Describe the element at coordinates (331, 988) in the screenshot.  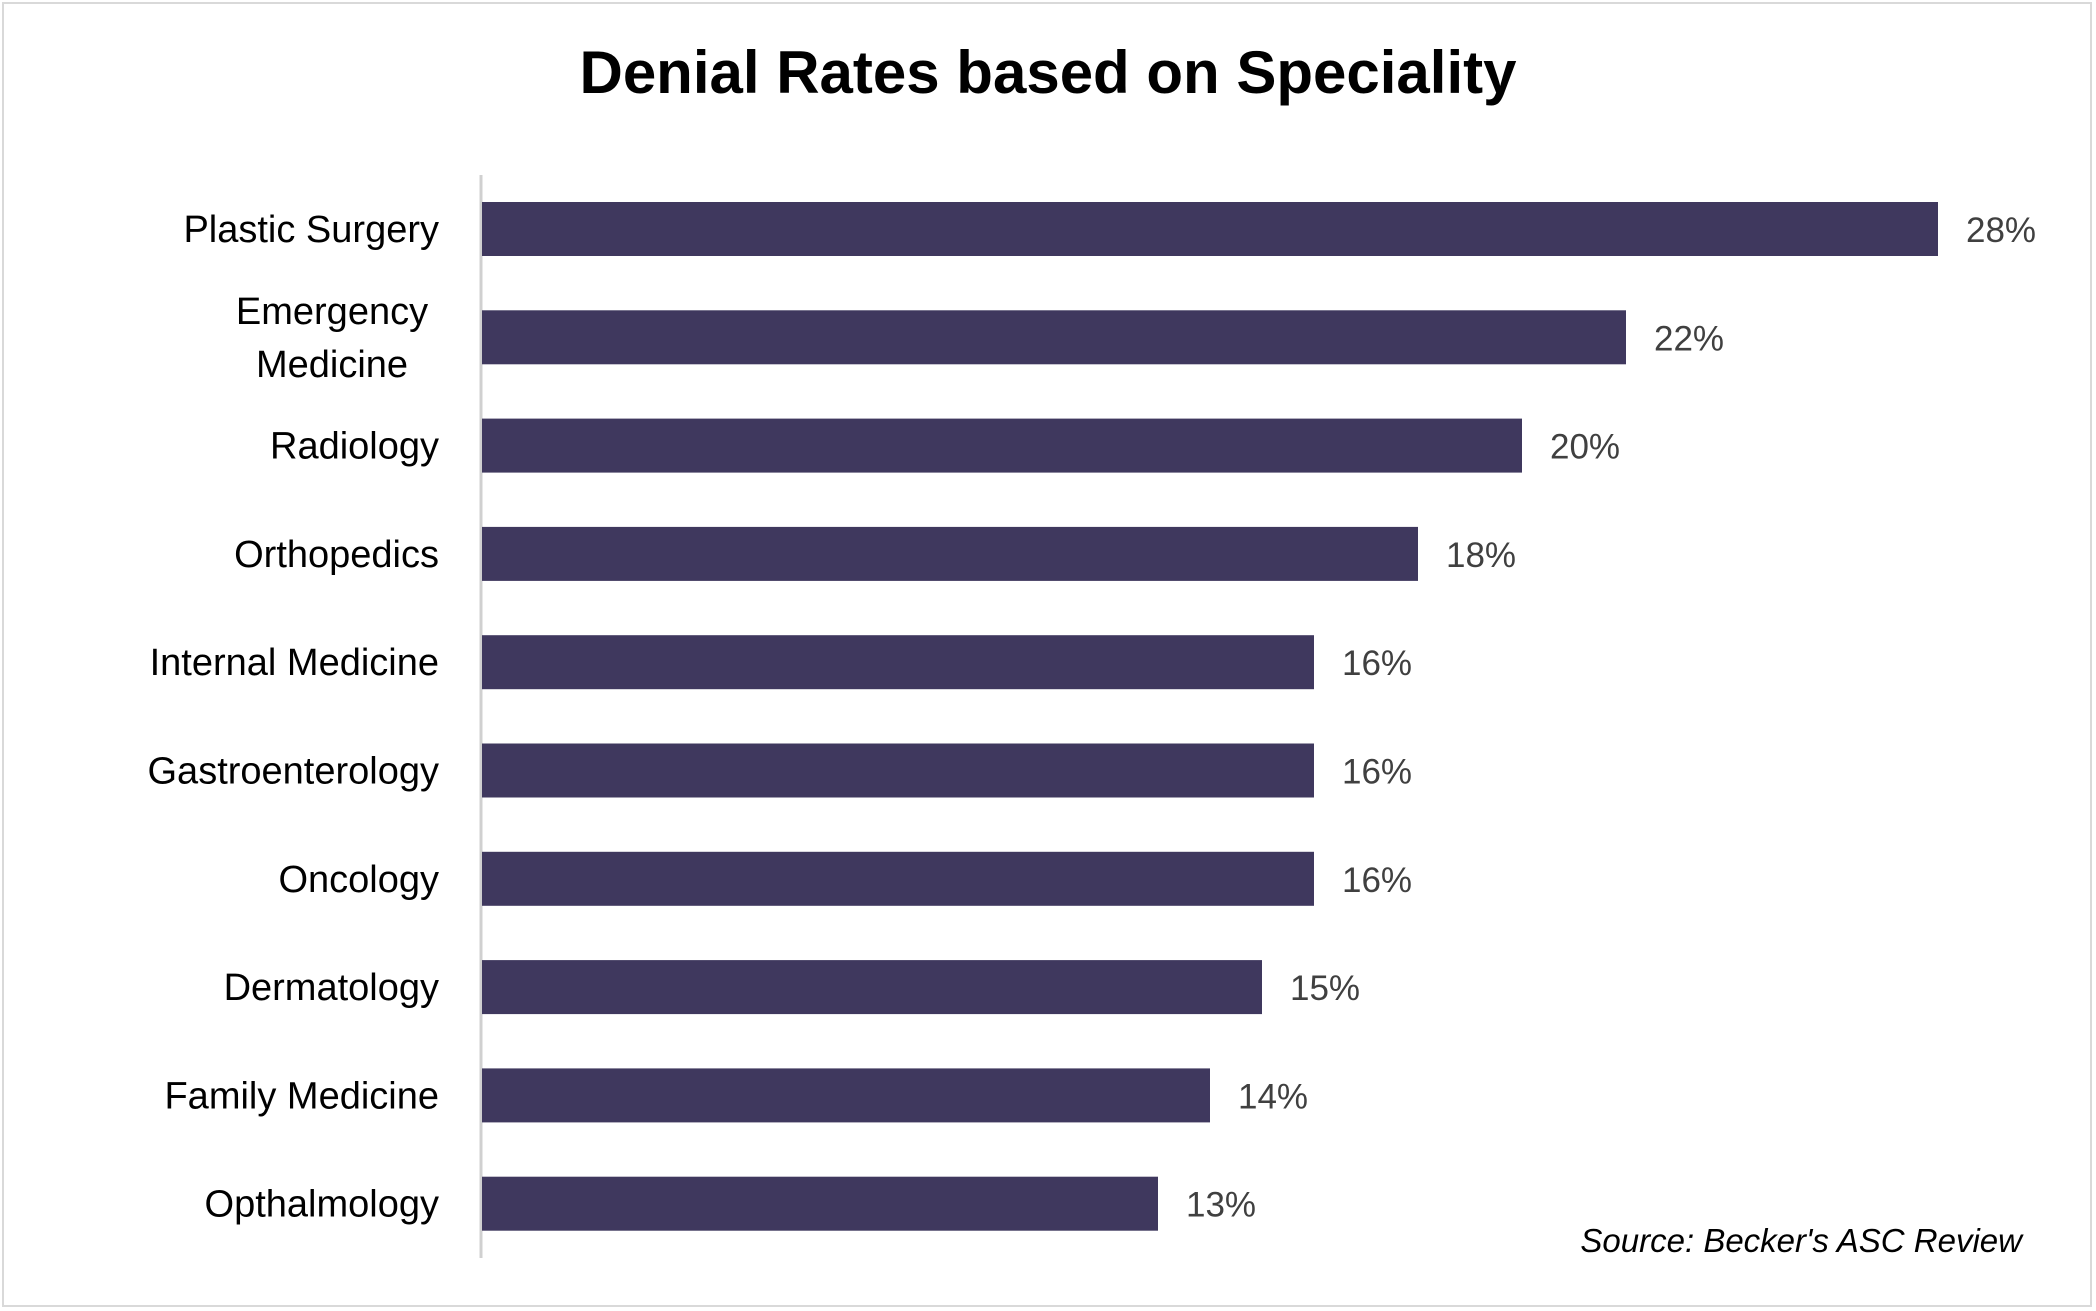
I see `category-label: Dermatology` at that location.